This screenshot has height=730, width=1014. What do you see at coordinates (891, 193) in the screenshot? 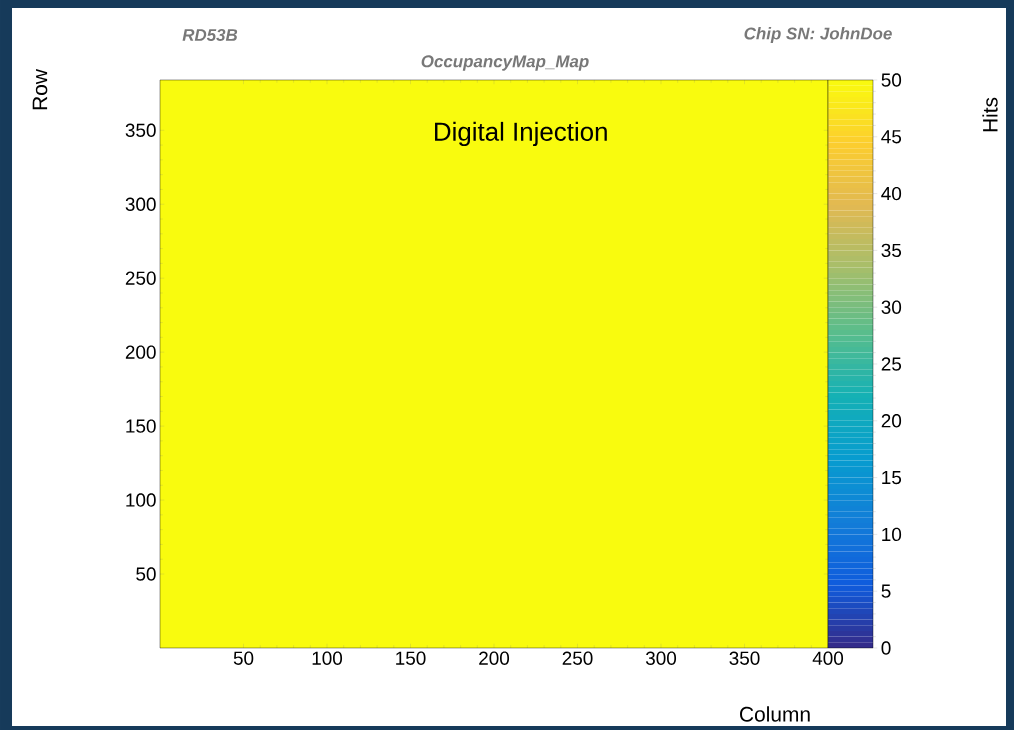
I see `color-bar-label: 40` at bounding box center [891, 193].